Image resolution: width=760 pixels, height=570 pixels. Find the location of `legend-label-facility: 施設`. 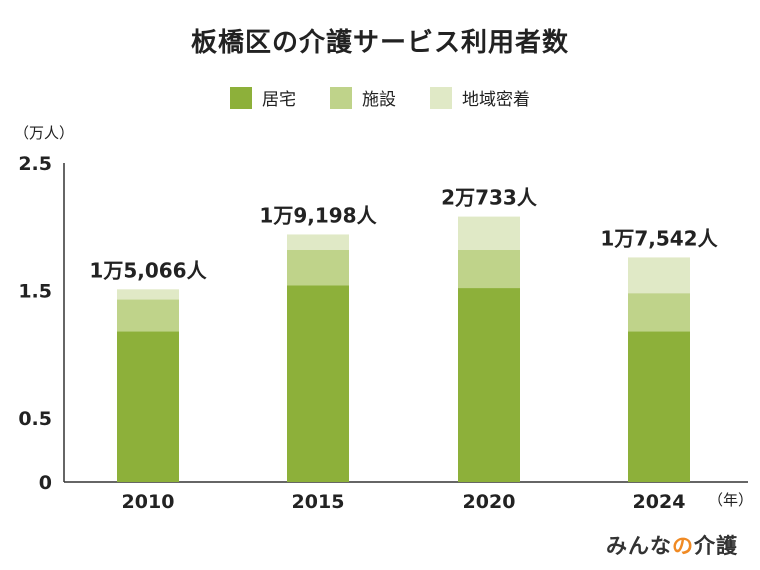

legend-label-facility: 施設 is located at coordinates (379, 100).